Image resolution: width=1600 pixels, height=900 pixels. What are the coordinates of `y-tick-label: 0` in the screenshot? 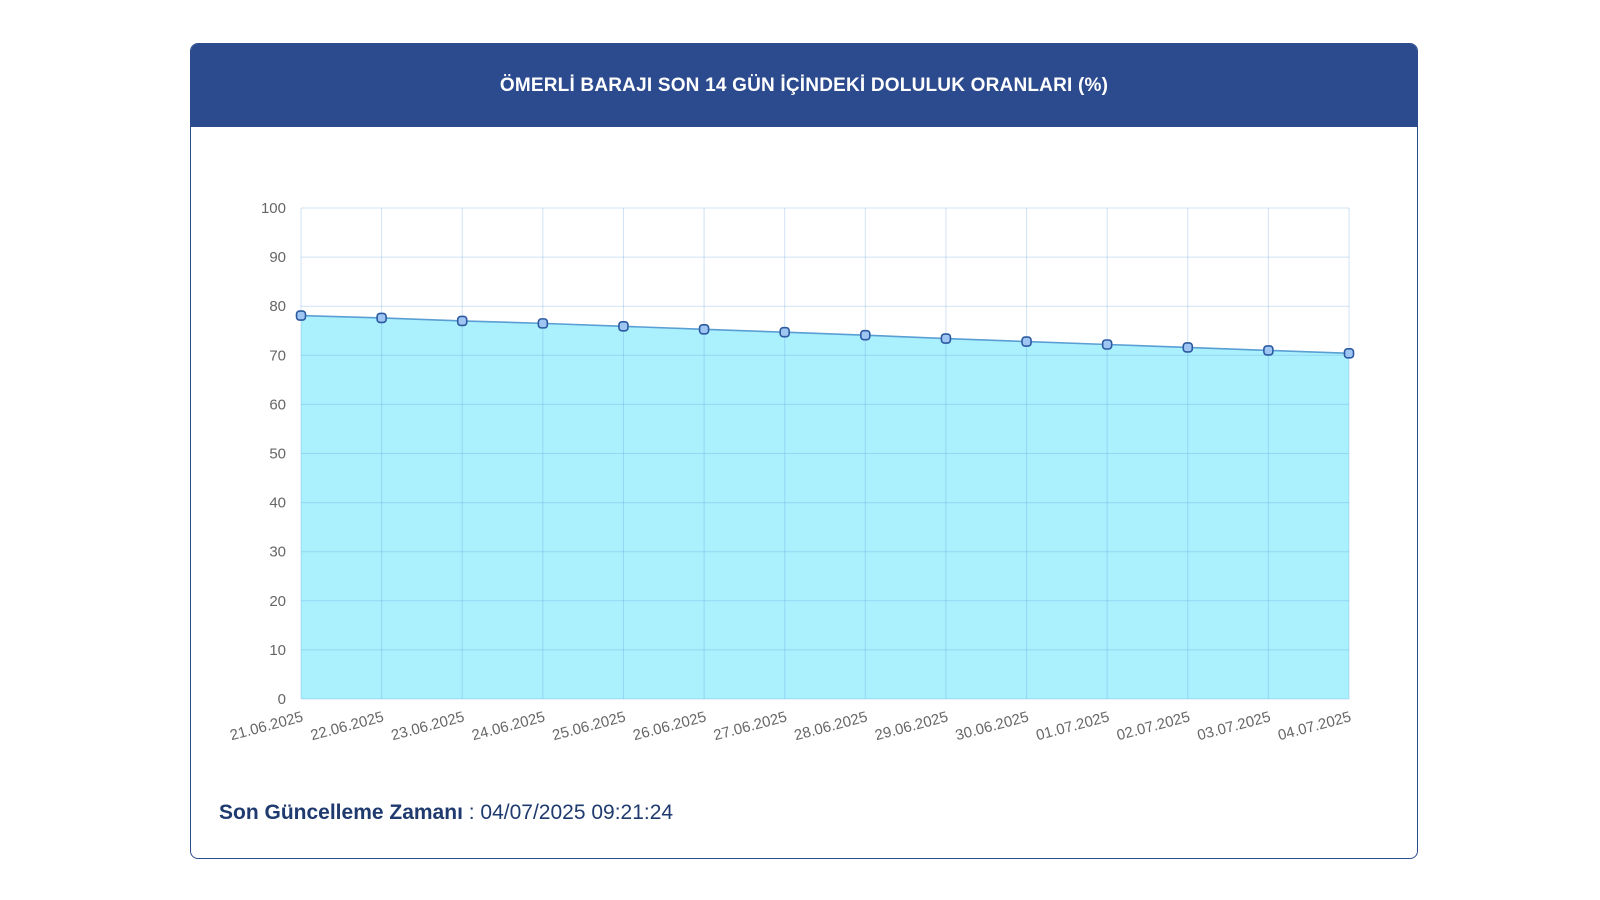 It's located at (282, 699).